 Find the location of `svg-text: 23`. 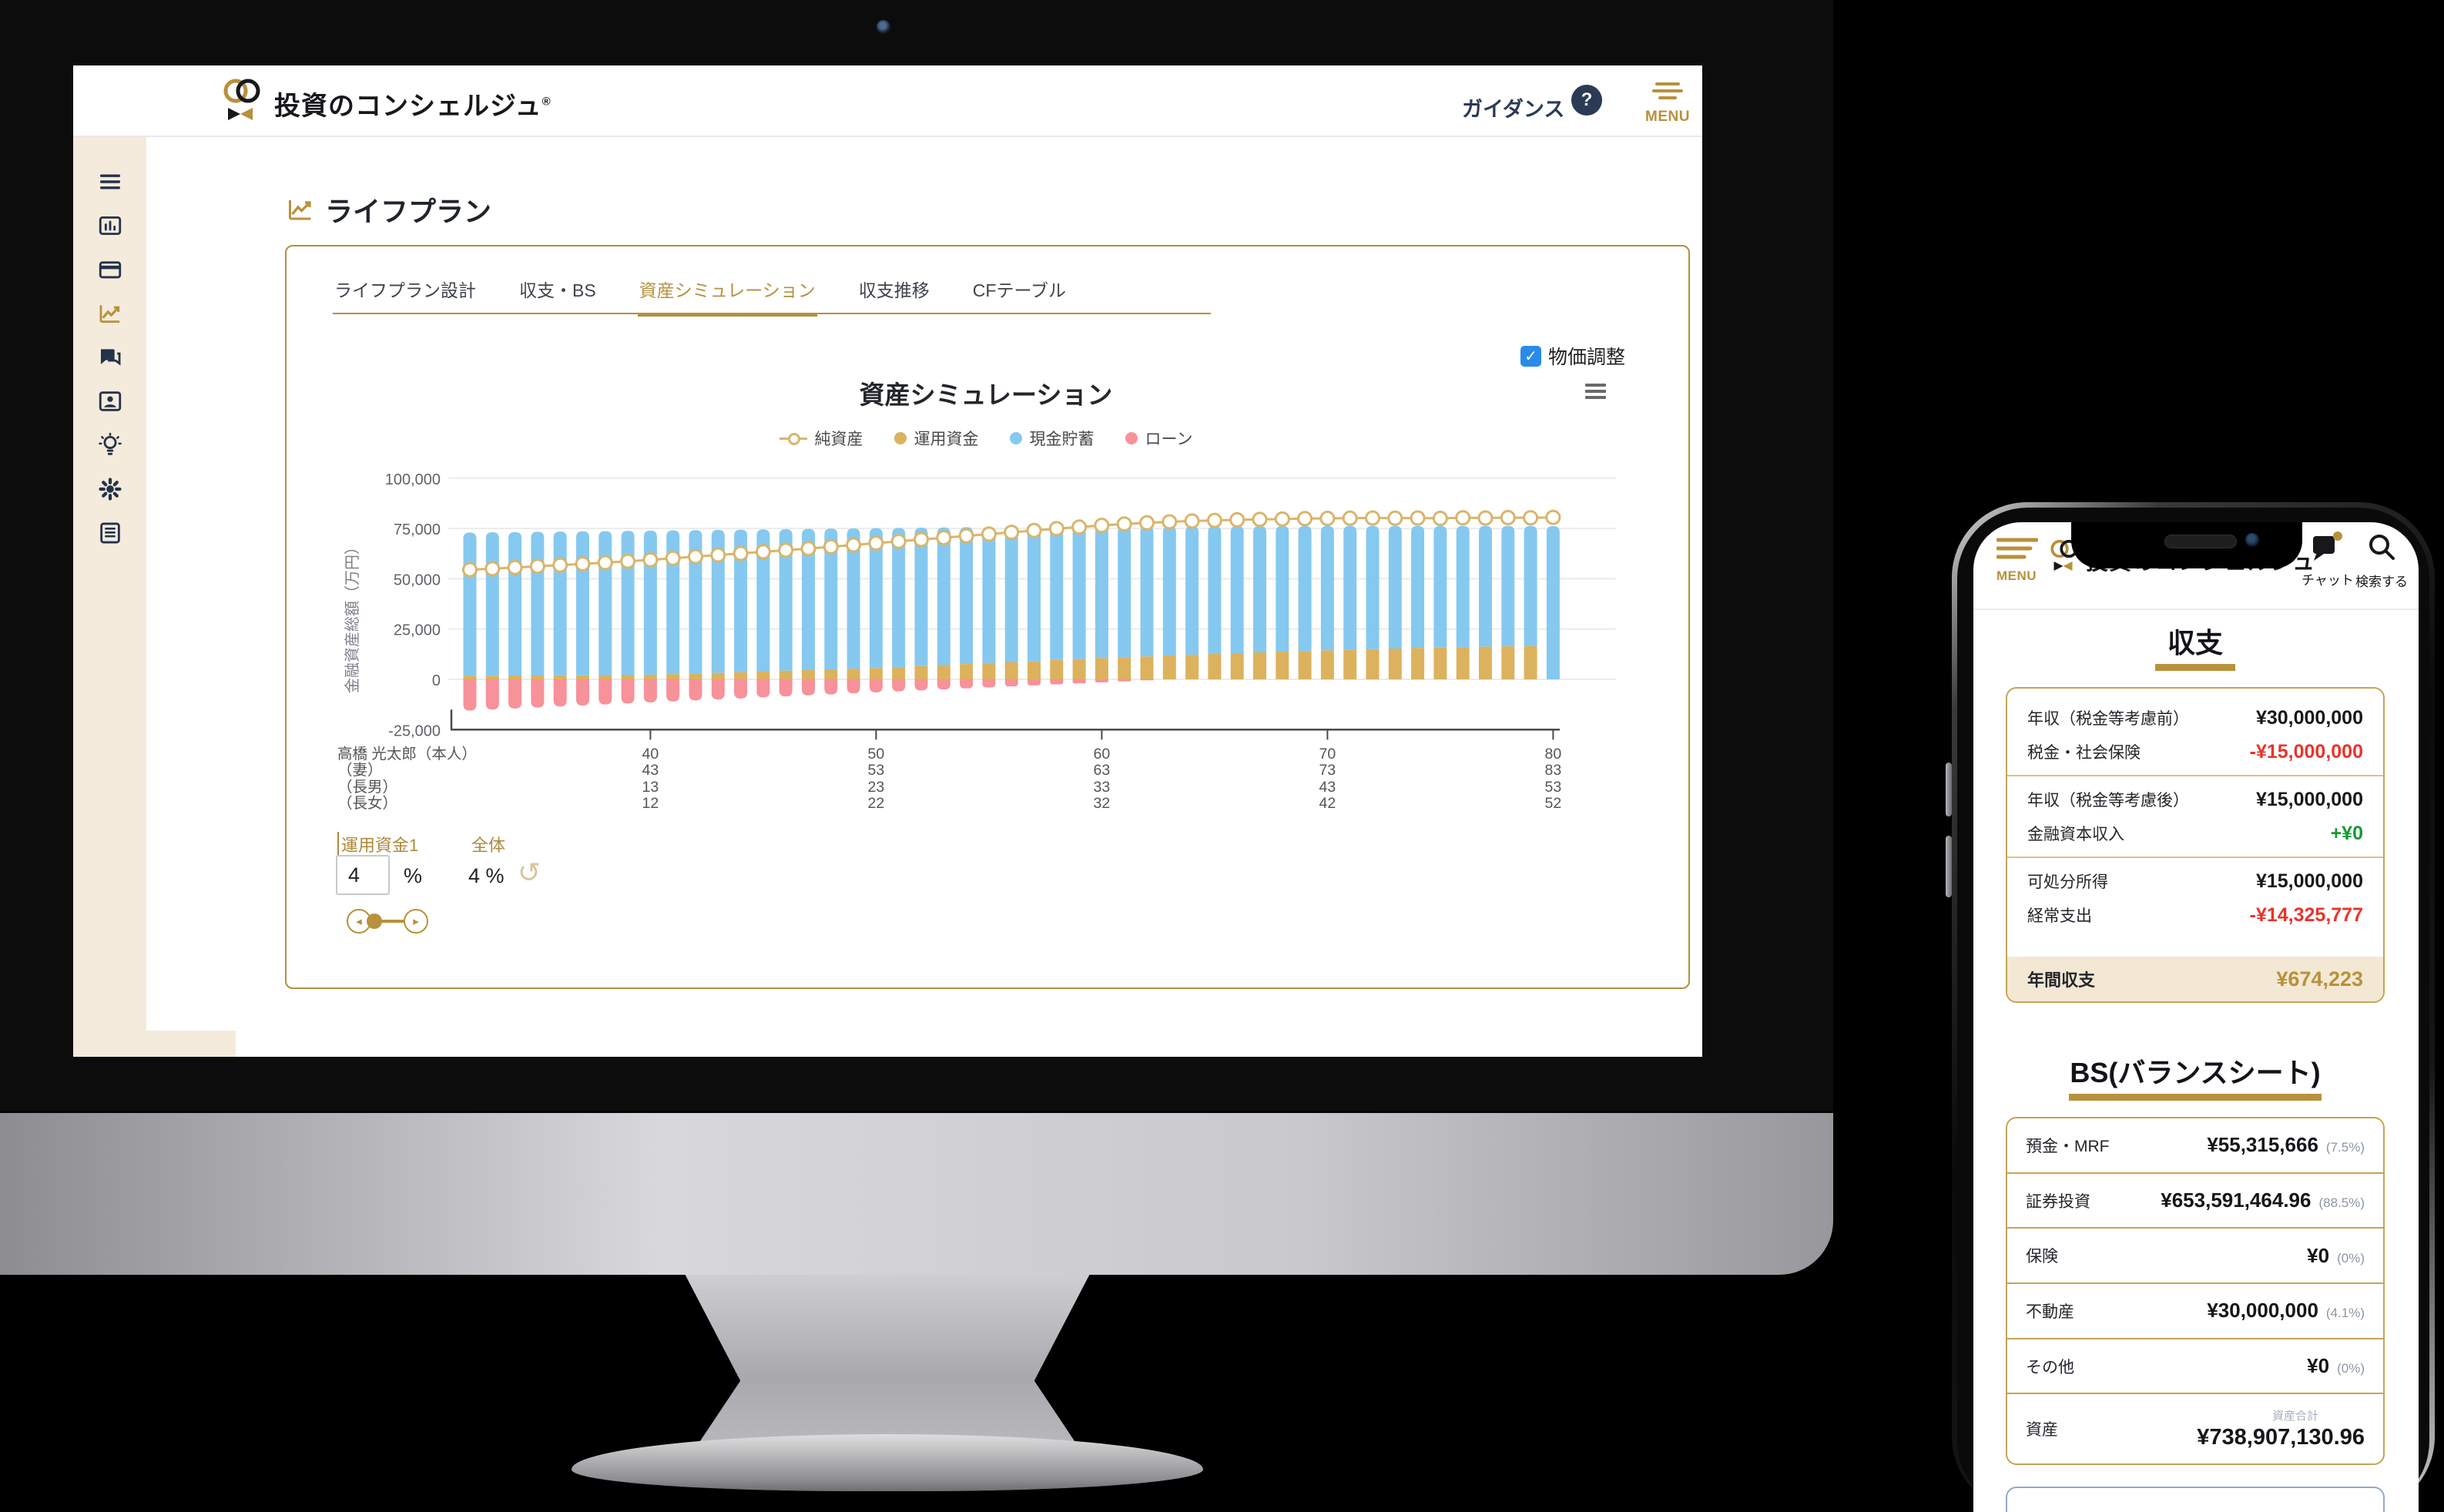

svg-text: 23 is located at coordinates (876, 788).